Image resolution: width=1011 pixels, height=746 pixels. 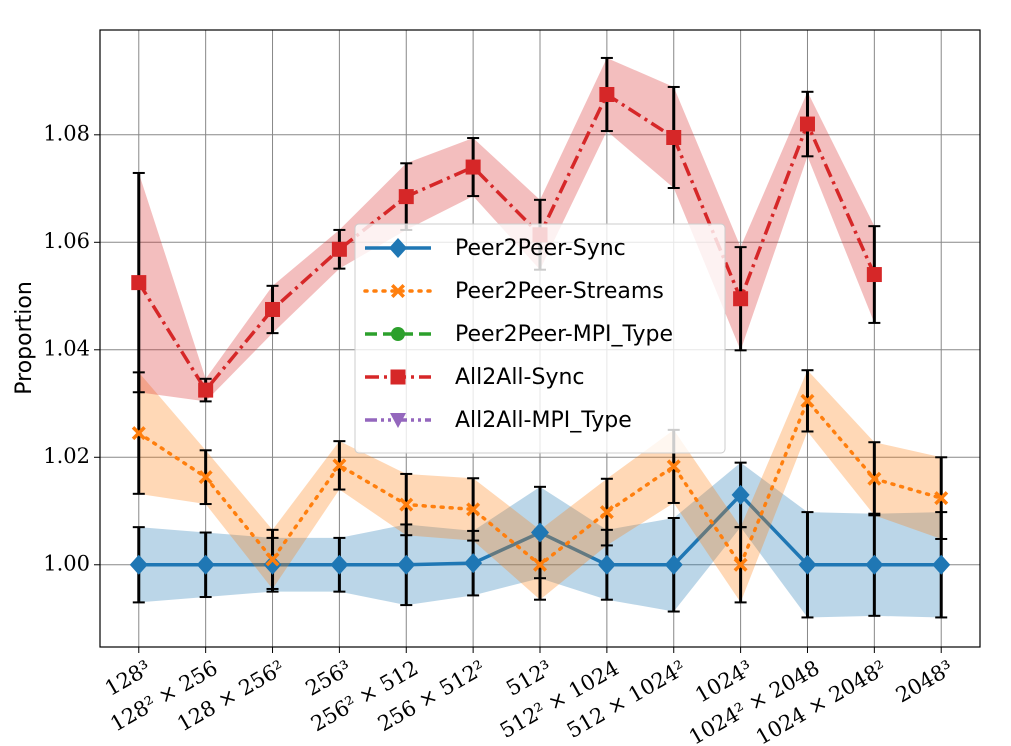 I want to click on legend-label: Peer2Peer-Streams, so click(x=559, y=291).